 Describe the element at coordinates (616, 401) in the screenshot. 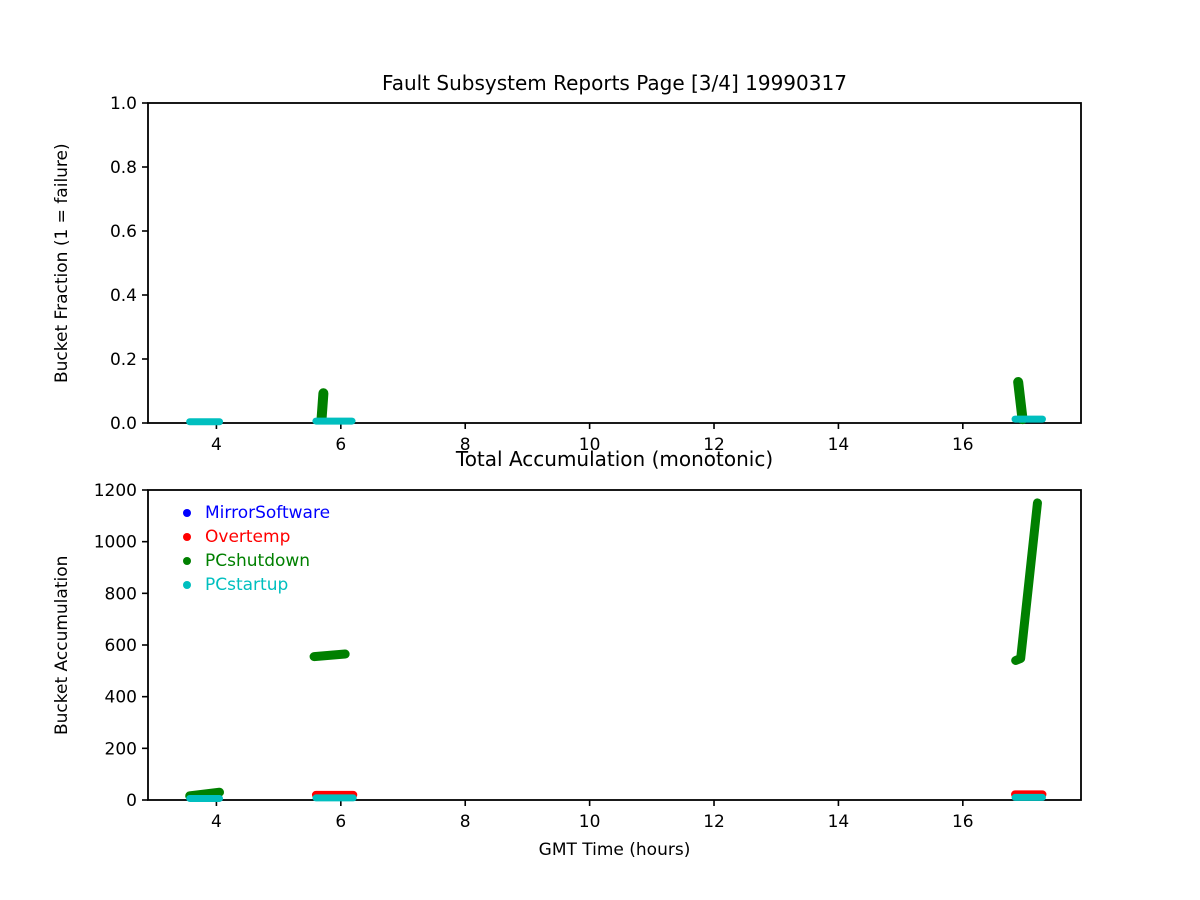

I see `data-layer` at that location.